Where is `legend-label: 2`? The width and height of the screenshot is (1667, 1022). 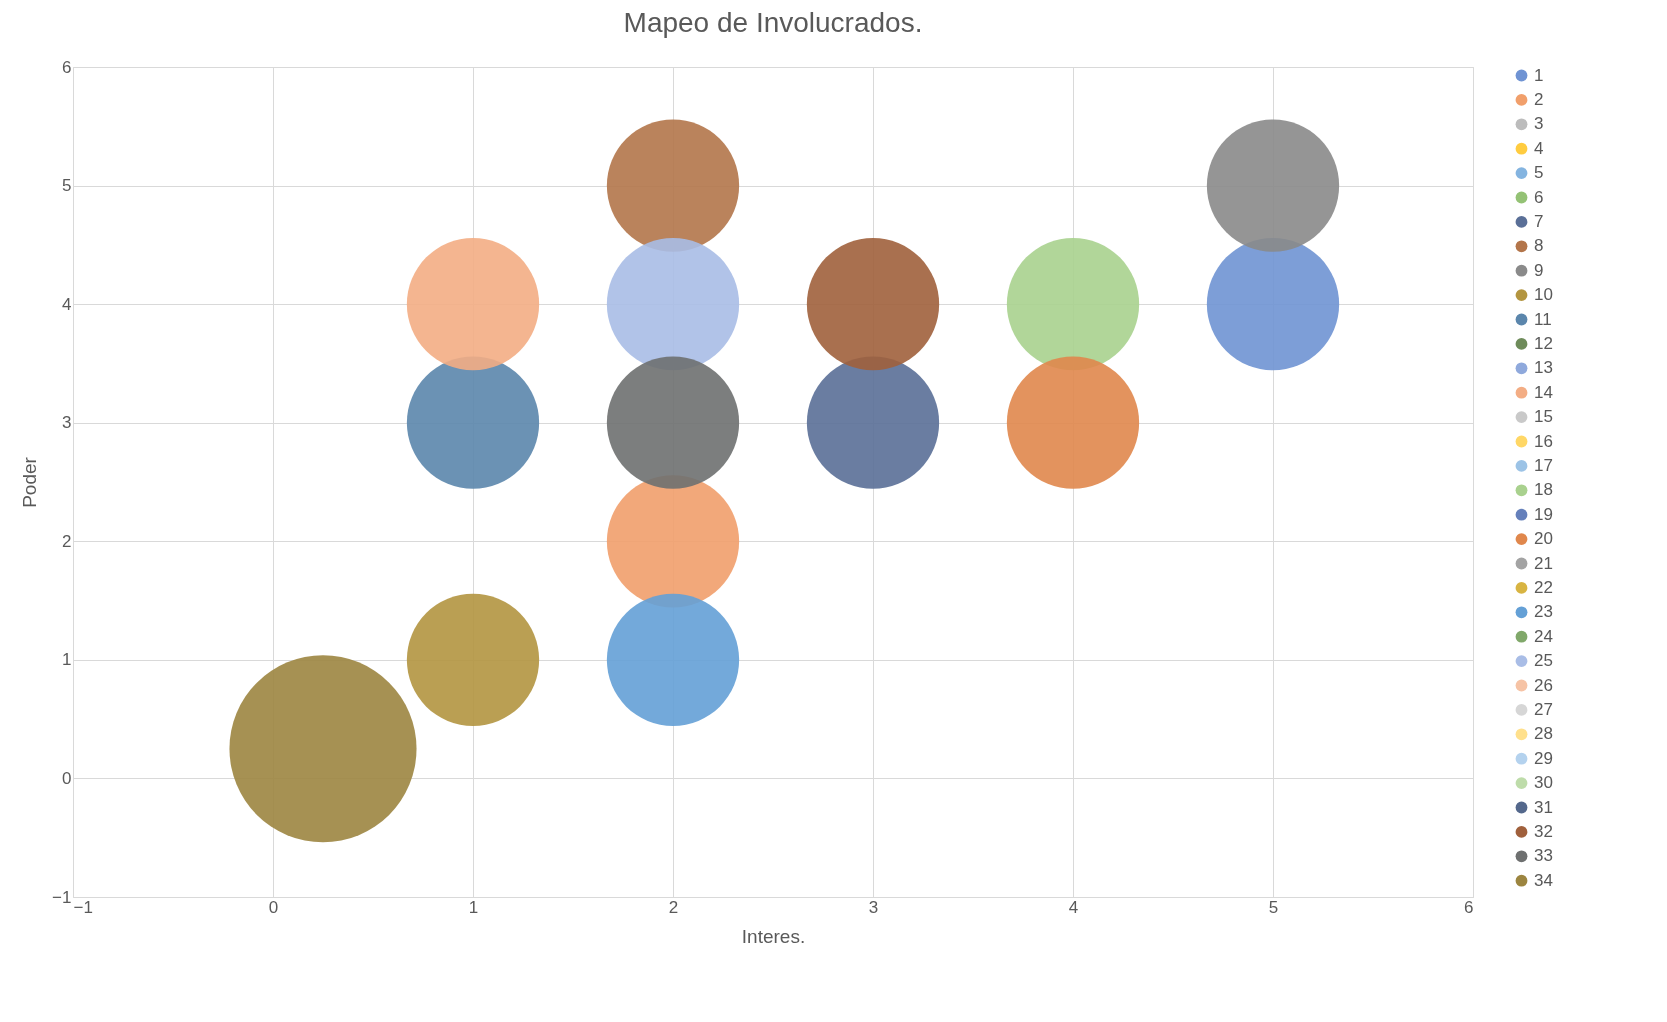 legend-label: 2 is located at coordinates (1539, 99).